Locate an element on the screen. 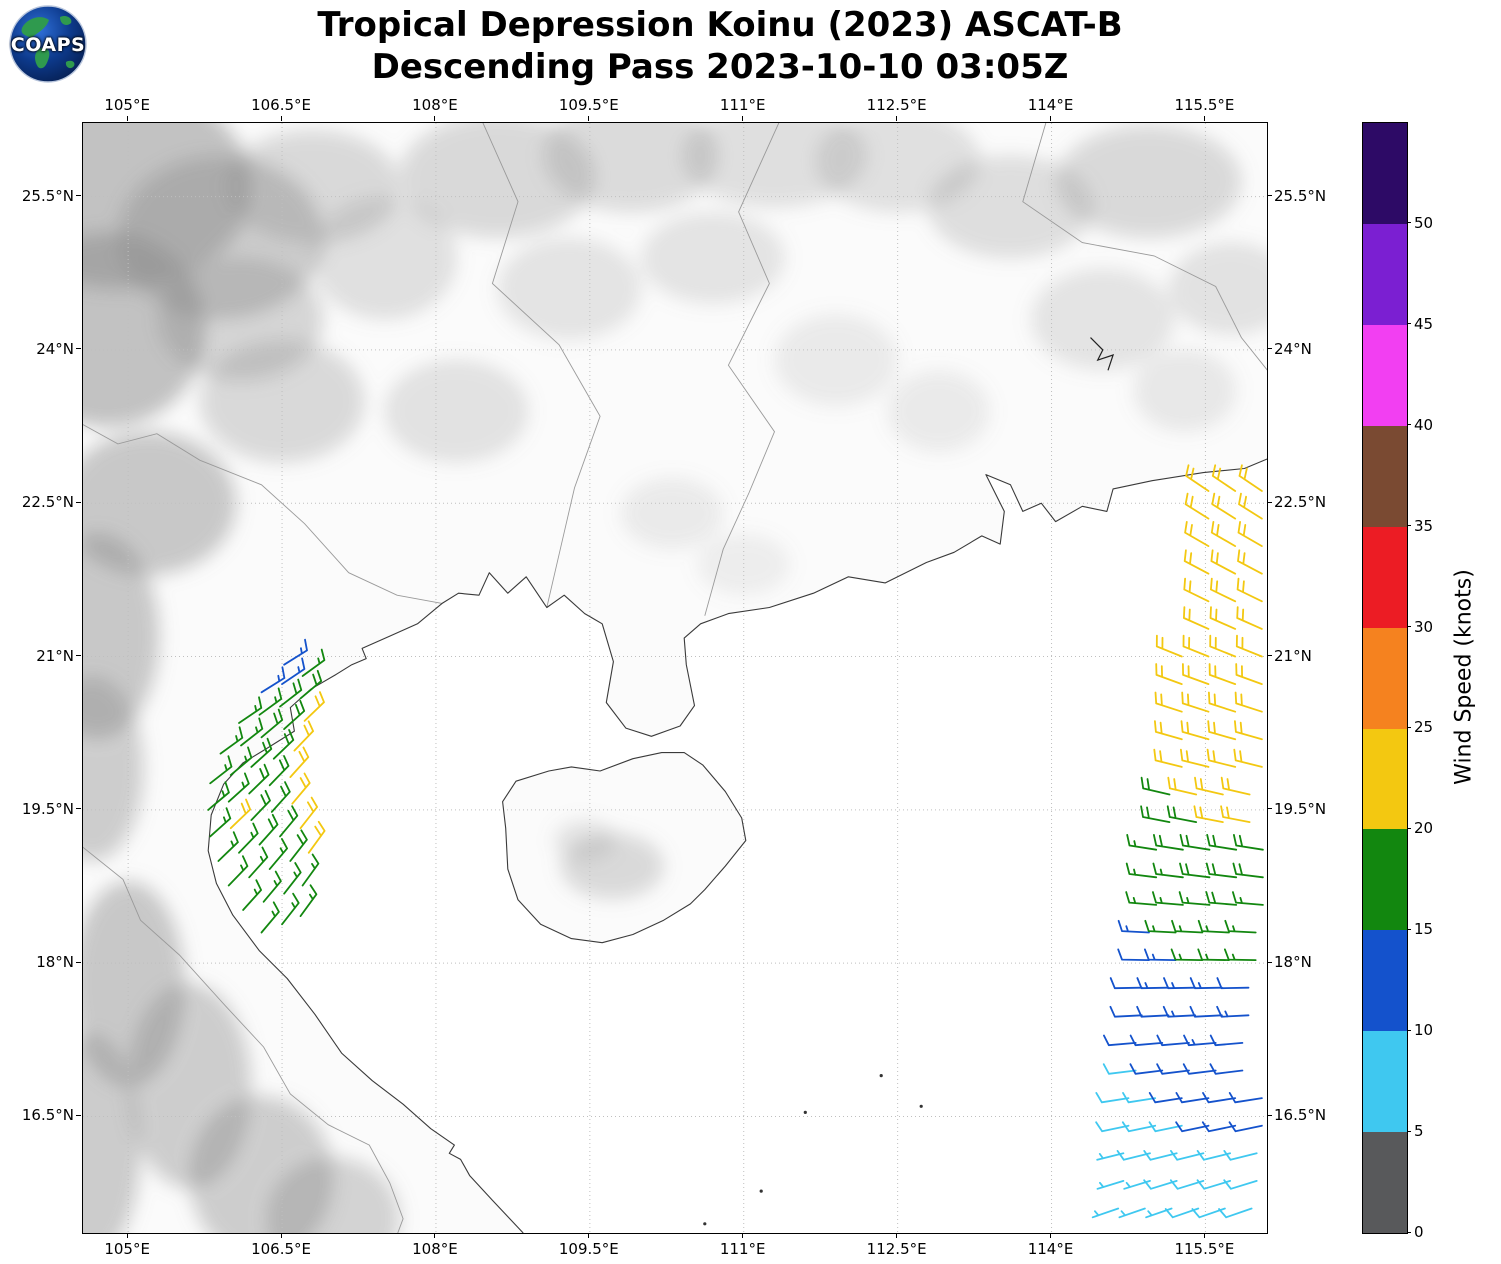 This screenshot has width=1501, height=1264. coaps-logo-text: COAPS is located at coordinates (48, 45).